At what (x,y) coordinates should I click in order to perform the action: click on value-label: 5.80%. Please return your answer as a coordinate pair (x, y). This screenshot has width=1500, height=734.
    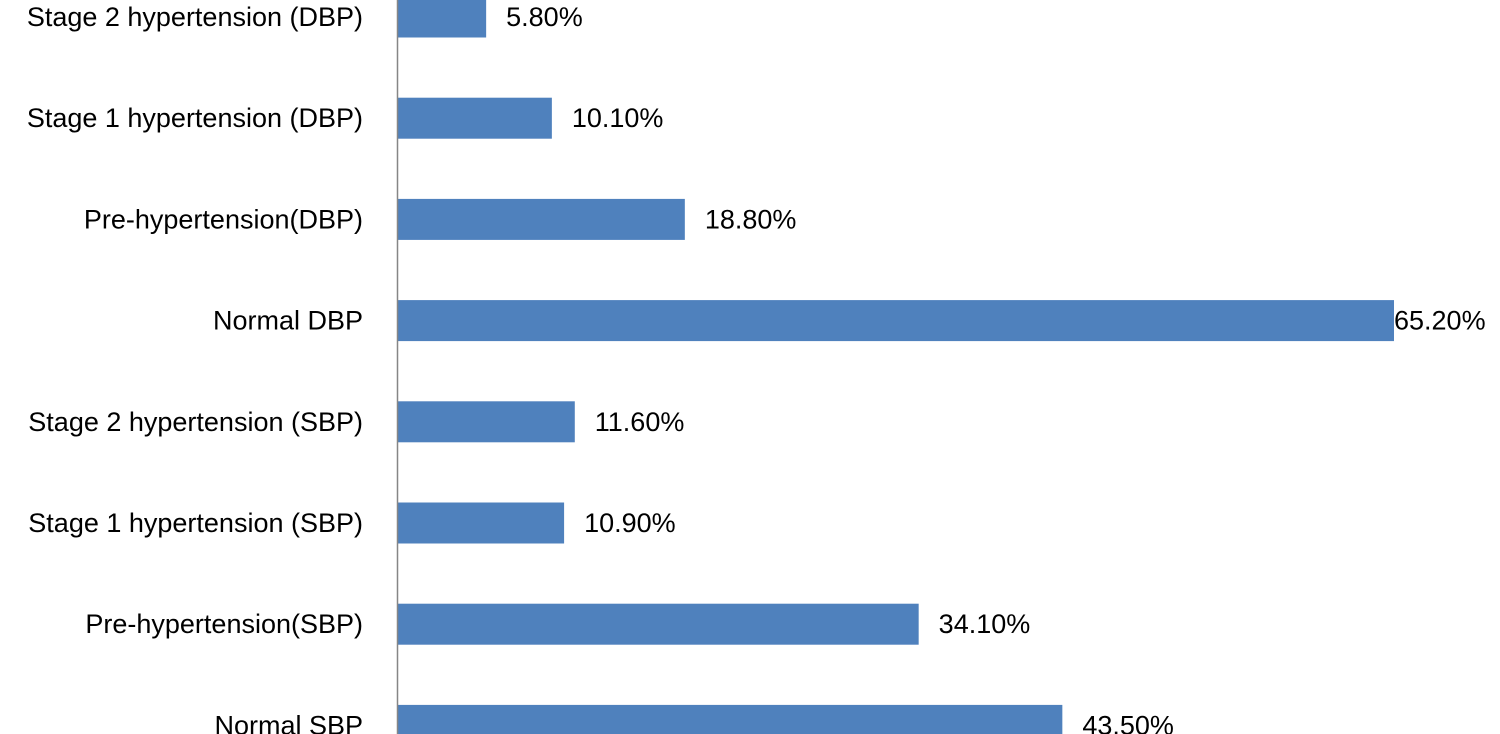
    Looking at the image, I should click on (544, 17).